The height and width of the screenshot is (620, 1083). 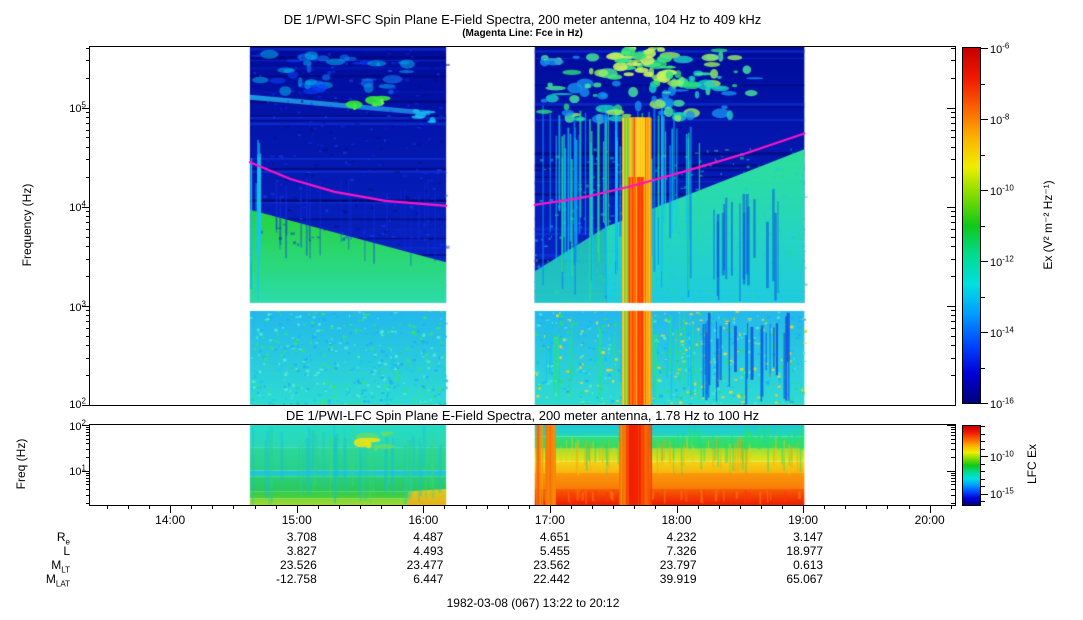 What do you see at coordinates (522, 33) in the screenshot?
I see `sfc-subtitle: (Magenta Line: Fce in Hz)` at bounding box center [522, 33].